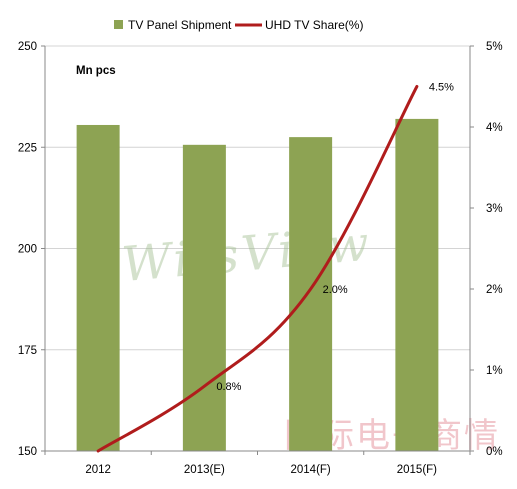 The image size is (517, 489). What do you see at coordinates (494, 209) in the screenshot?
I see `right-tick-label: 3%` at bounding box center [494, 209].